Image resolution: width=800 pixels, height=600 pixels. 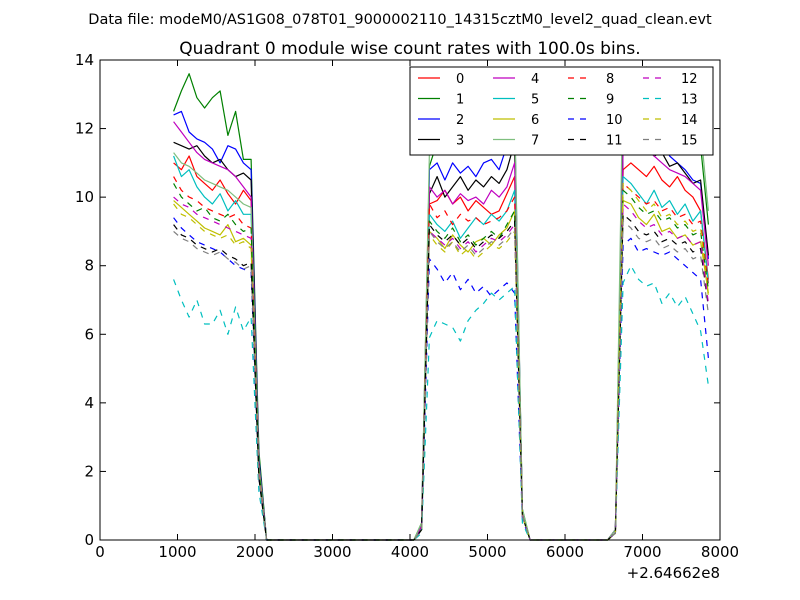 What do you see at coordinates (535, 120) in the screenshot?
I see `legend-label-6: 6` at bounding box center [535, 120].